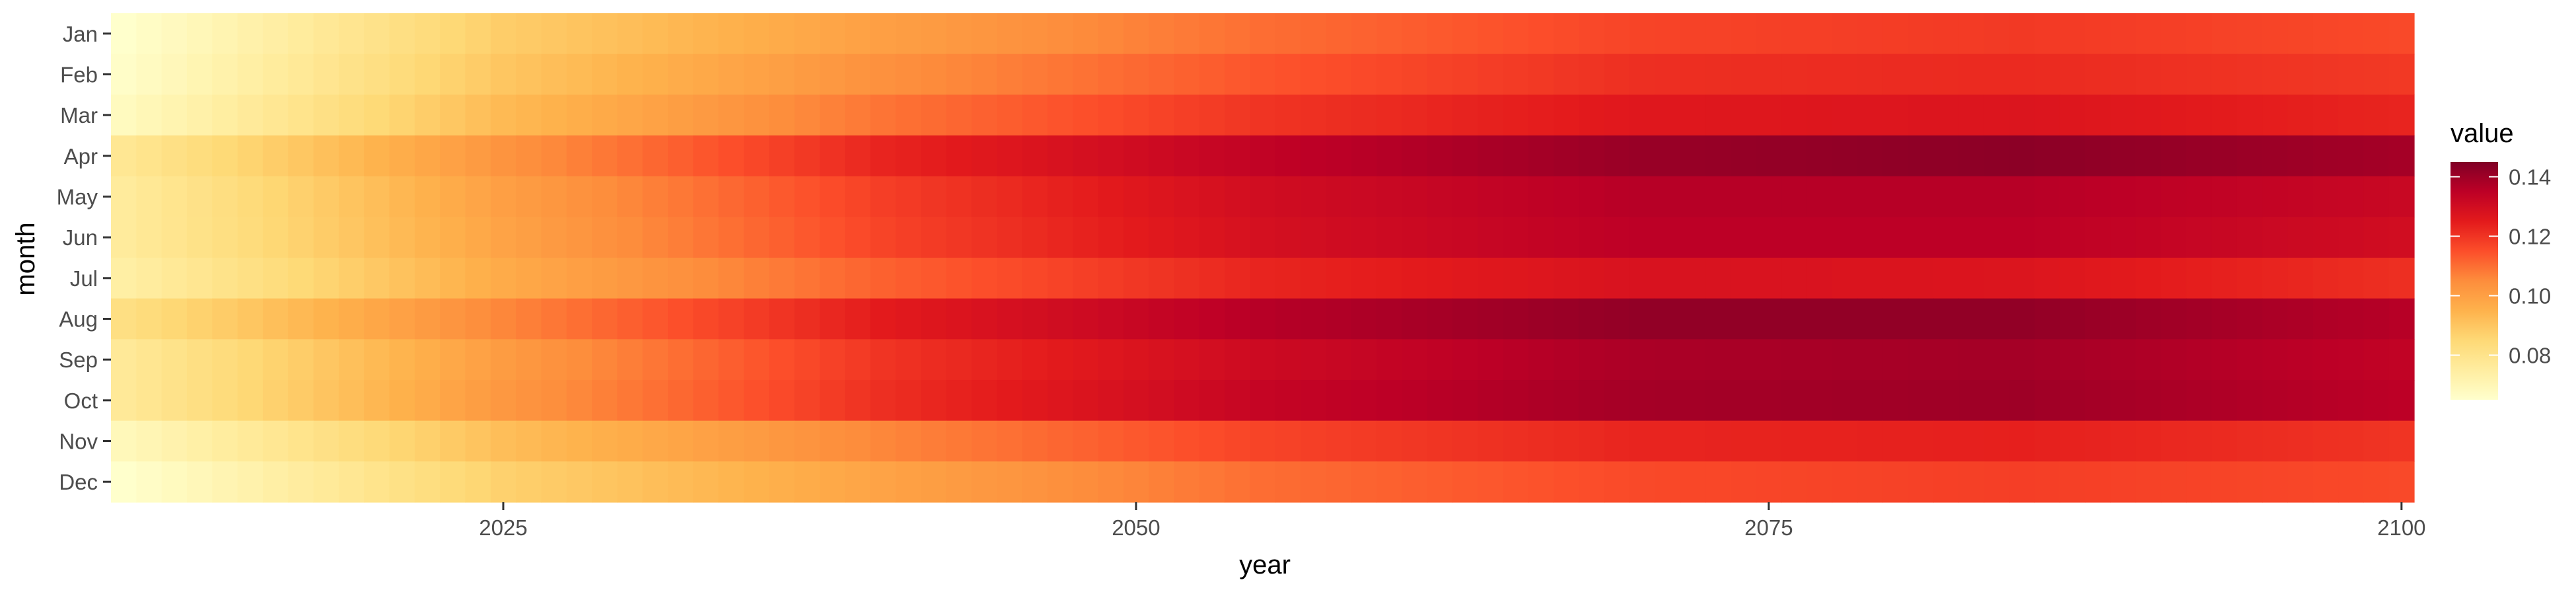 The height and width of the screenshot is (598, 2576). Describe the element at coordinates (81, 156) in the screenshot. I see `y-tick-label: Apr` at that location.